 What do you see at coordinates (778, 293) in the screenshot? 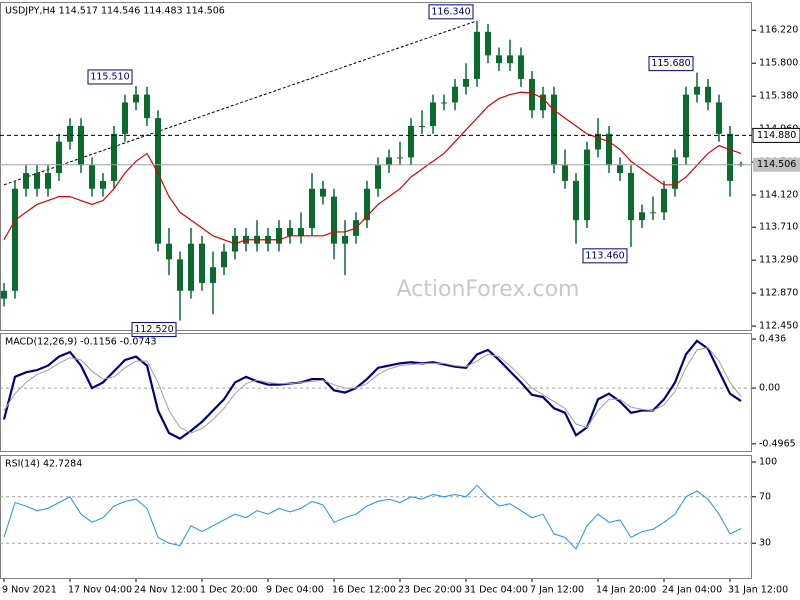
I see `y-tick-label: 112.870` at bounding box center [778, 293].